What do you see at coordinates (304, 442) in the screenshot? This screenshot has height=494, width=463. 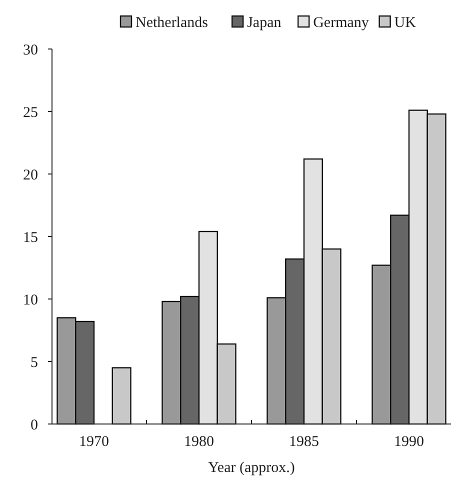 I see `x-tick-label: 1985` at bounding box center [304, 442].